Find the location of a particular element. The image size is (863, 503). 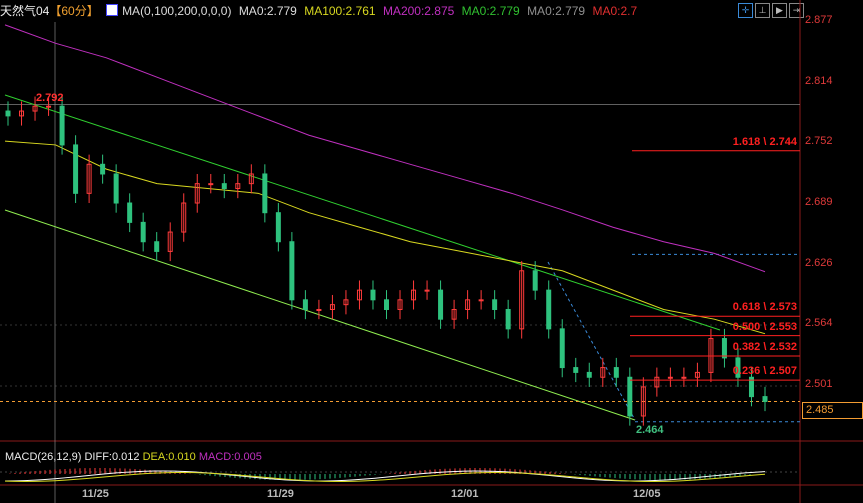

indicator-icon is located at coordinates (112, 10).